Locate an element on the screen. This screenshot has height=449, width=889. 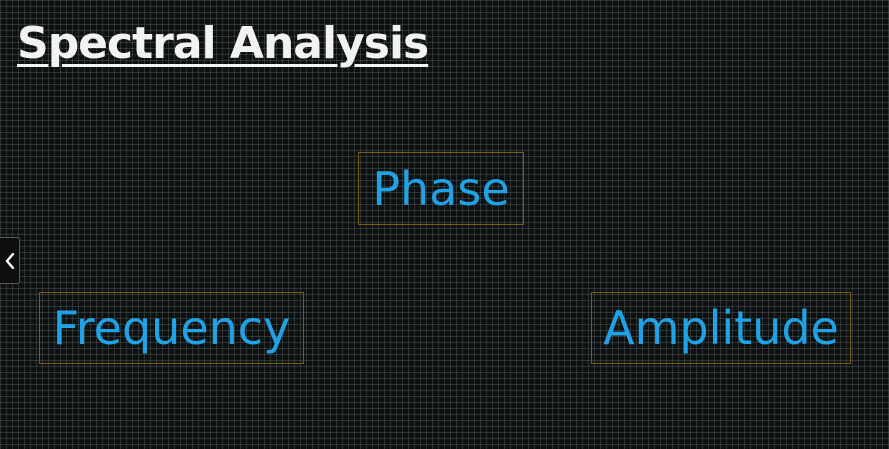
slide-title: Spectral Analysis is located at coordinates (223, 43).